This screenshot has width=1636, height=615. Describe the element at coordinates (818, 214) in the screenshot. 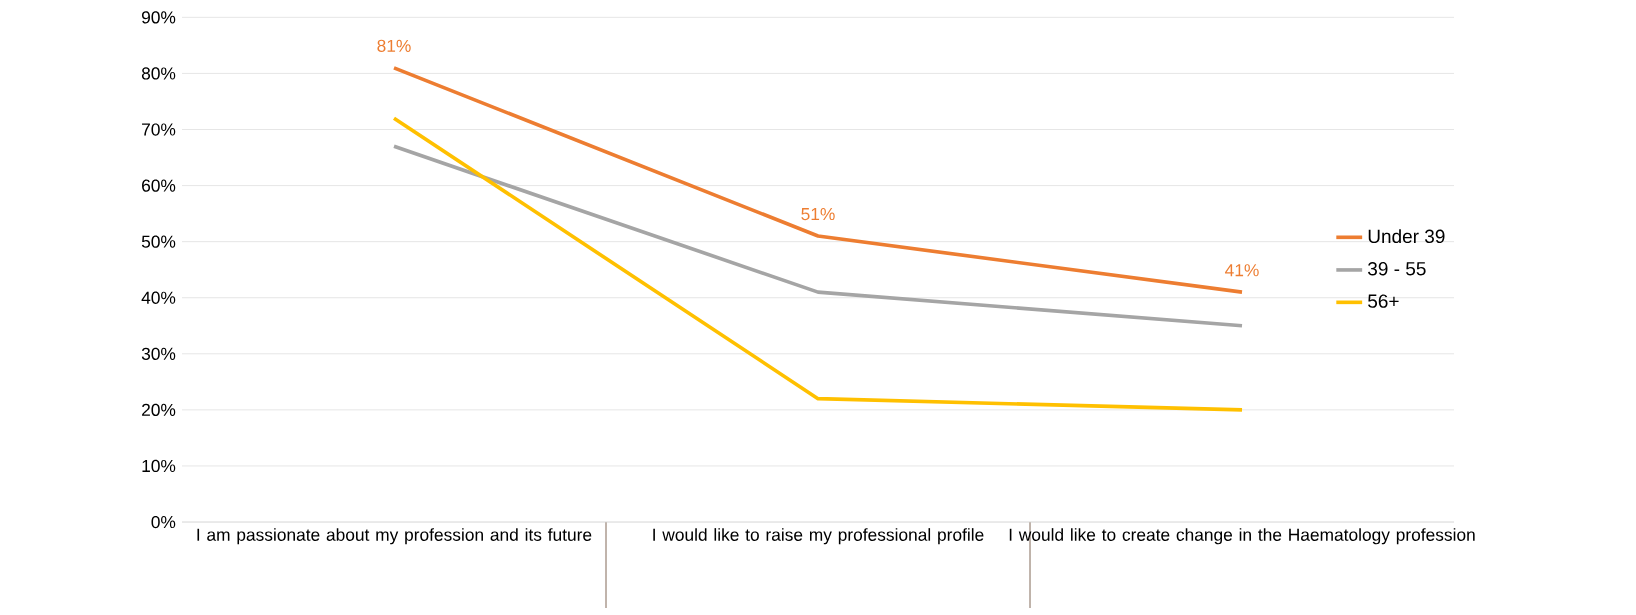

I see `data-label: 51%` at that location.